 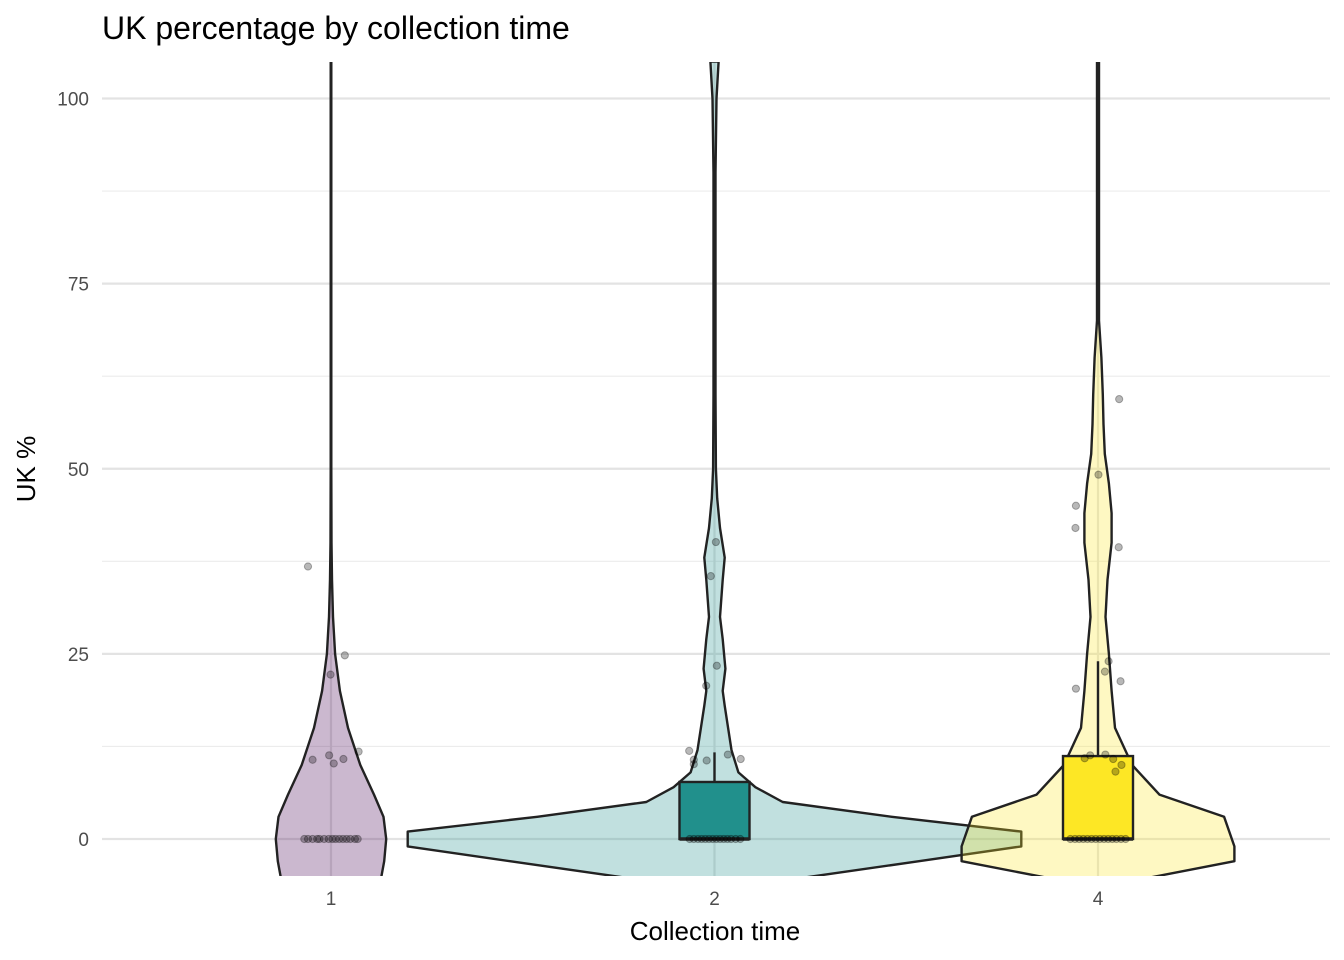 What do you see at coordinates (331, 899) in the screenshot?
I see `x-tick-label: 1` at bounding box center [331, 899].